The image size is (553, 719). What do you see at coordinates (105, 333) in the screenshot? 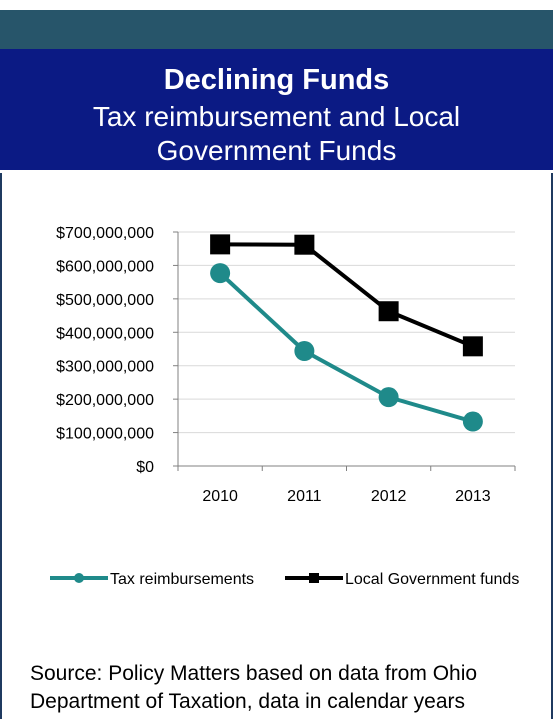
I see `y-tick-label: $400,000,000` at bounding box center [105, 333].